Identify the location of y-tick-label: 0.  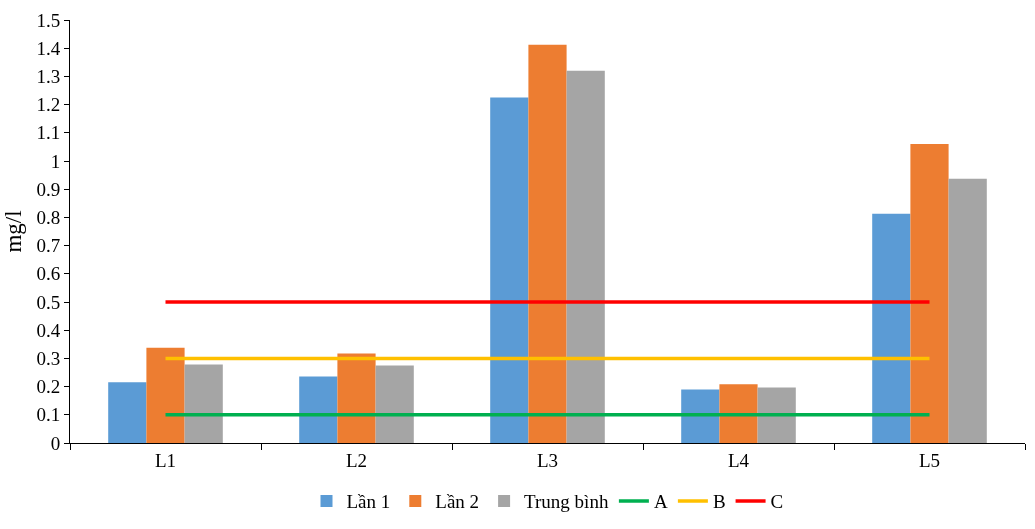
(55, 443).